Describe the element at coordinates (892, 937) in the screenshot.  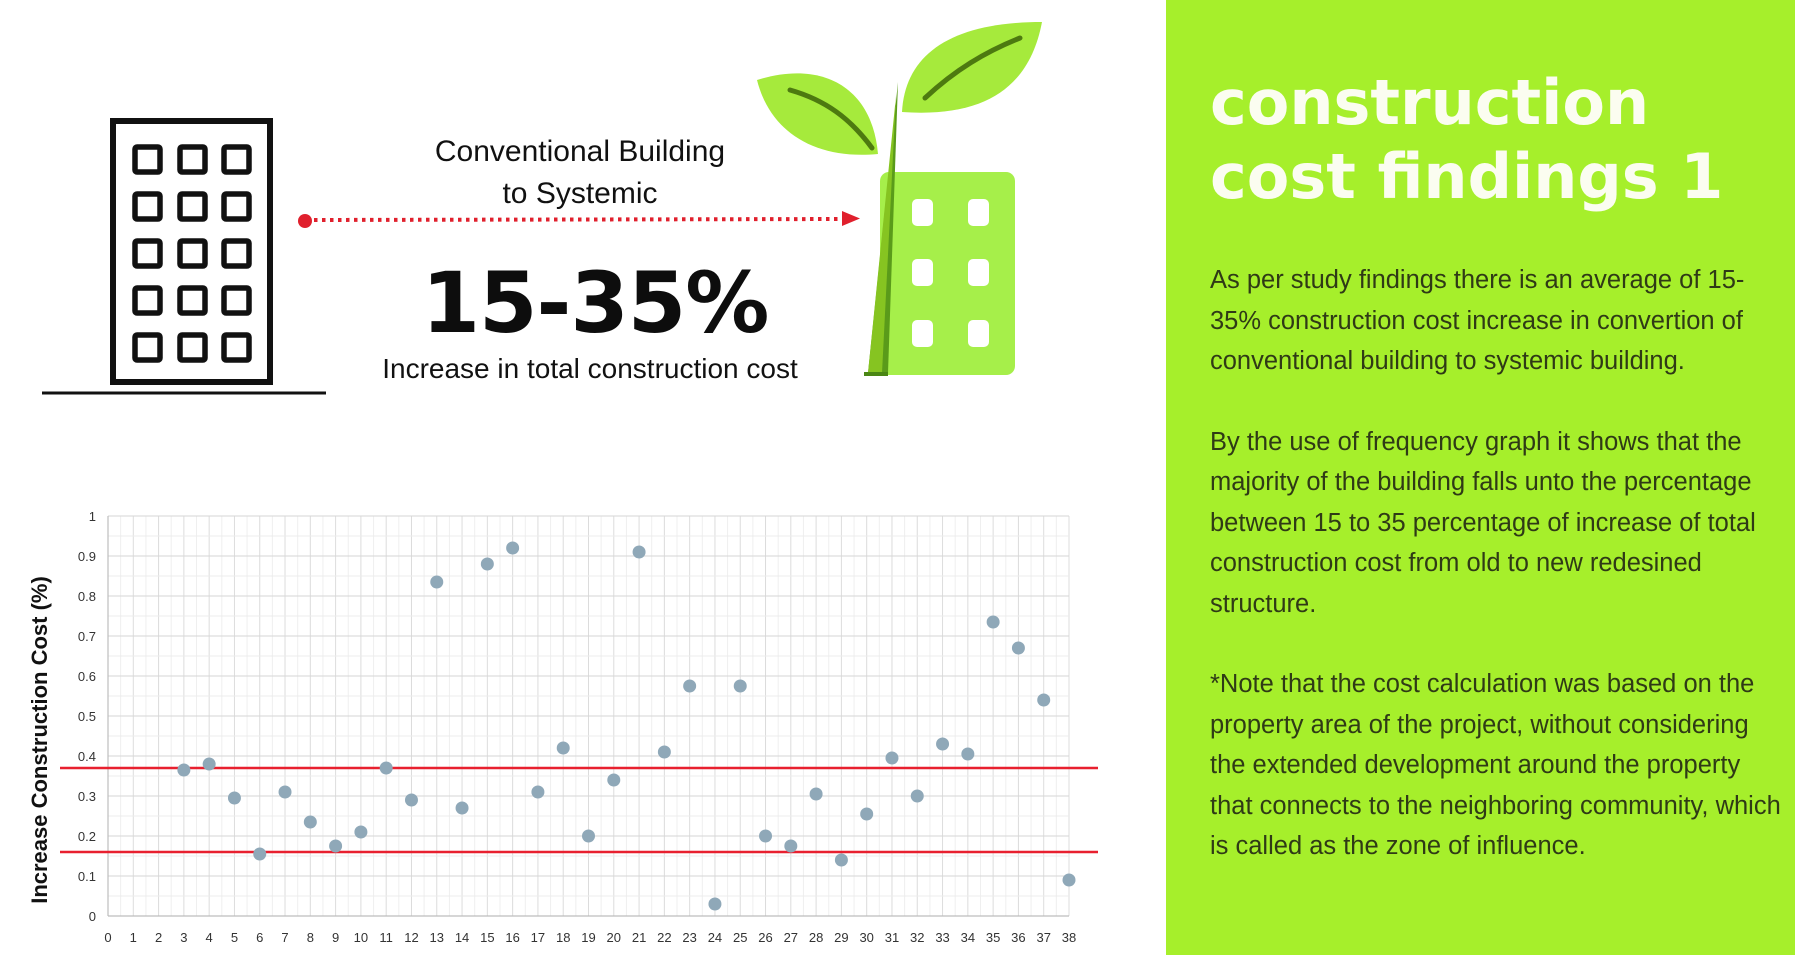
I see `x-tick-label: 31` at that location.